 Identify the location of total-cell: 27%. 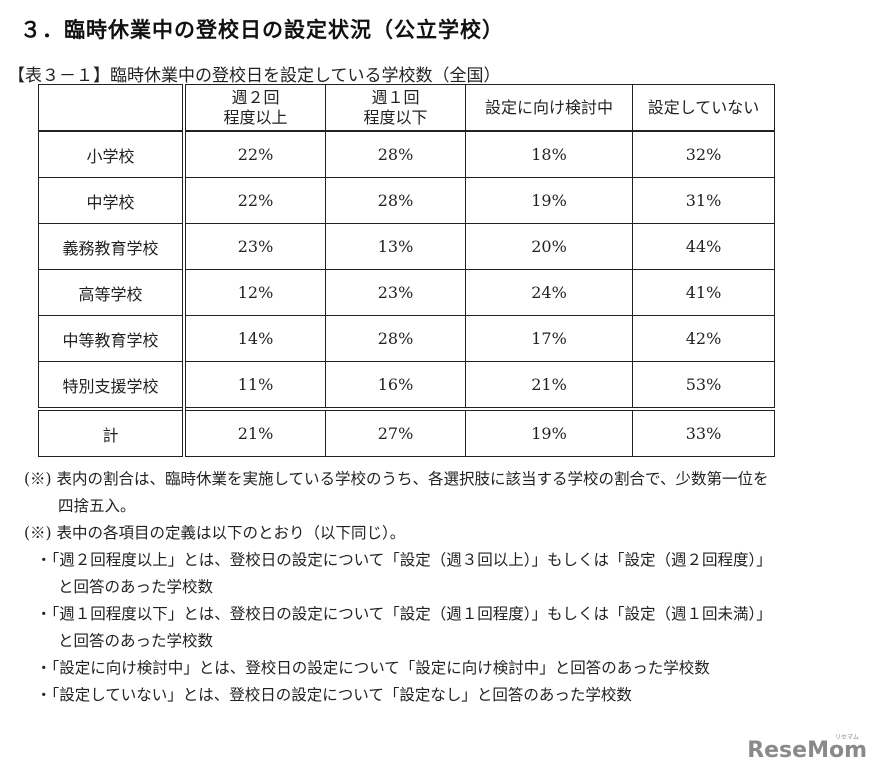
(395, 432).